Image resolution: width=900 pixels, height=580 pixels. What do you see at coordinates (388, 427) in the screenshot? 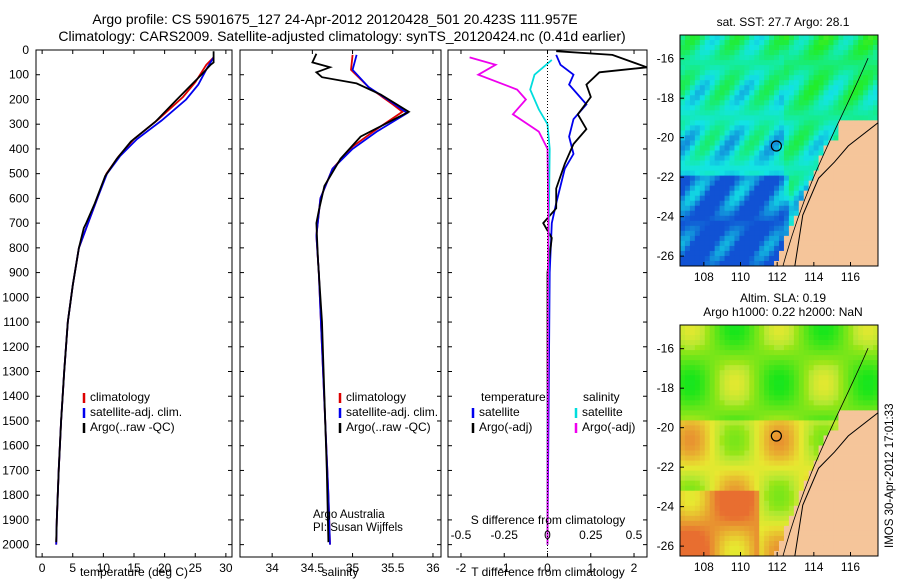
I see `legend-label: Argo(..raw -QC)` at bounding box center [388, 427].